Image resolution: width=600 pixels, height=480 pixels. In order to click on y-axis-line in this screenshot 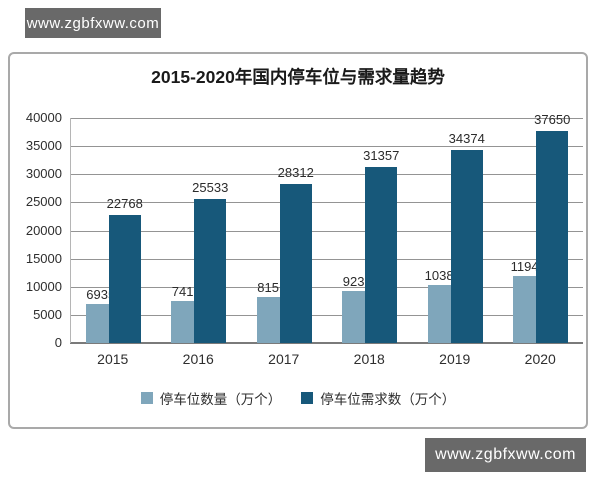, I will do `click(70, 230)`.